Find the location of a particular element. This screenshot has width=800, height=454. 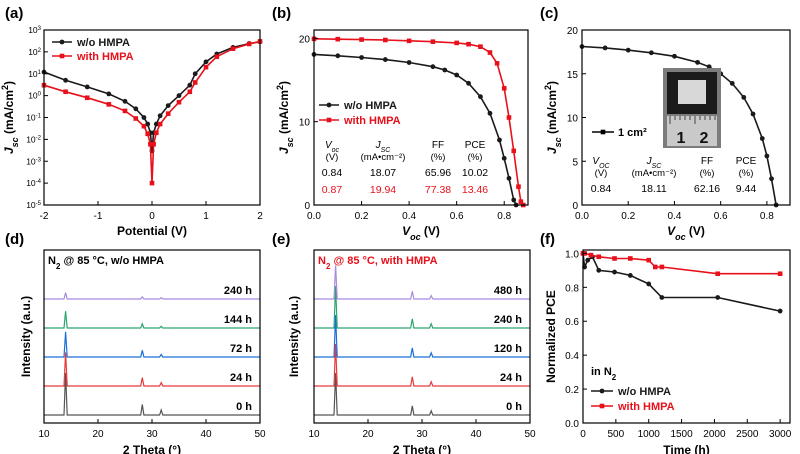

xrd-series-label-d-3: 144 h is located at coordinates (238, 320).